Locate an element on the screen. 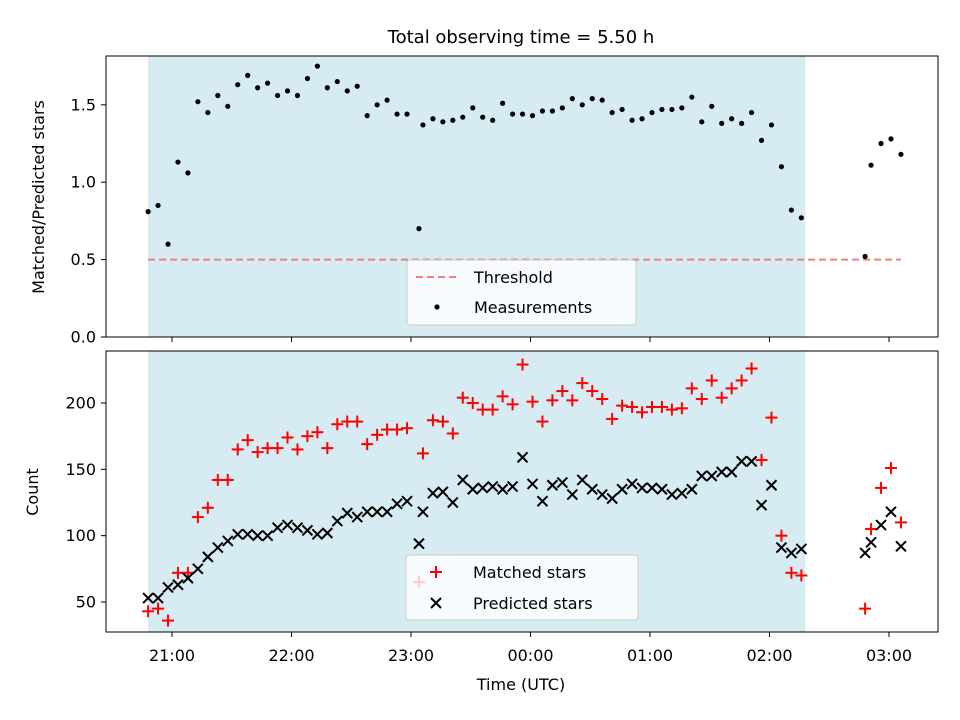 Image resolution: width=960 pixels, height=720 pixels. x-tick-label: 02:00 is located at coordinates (769, 655).